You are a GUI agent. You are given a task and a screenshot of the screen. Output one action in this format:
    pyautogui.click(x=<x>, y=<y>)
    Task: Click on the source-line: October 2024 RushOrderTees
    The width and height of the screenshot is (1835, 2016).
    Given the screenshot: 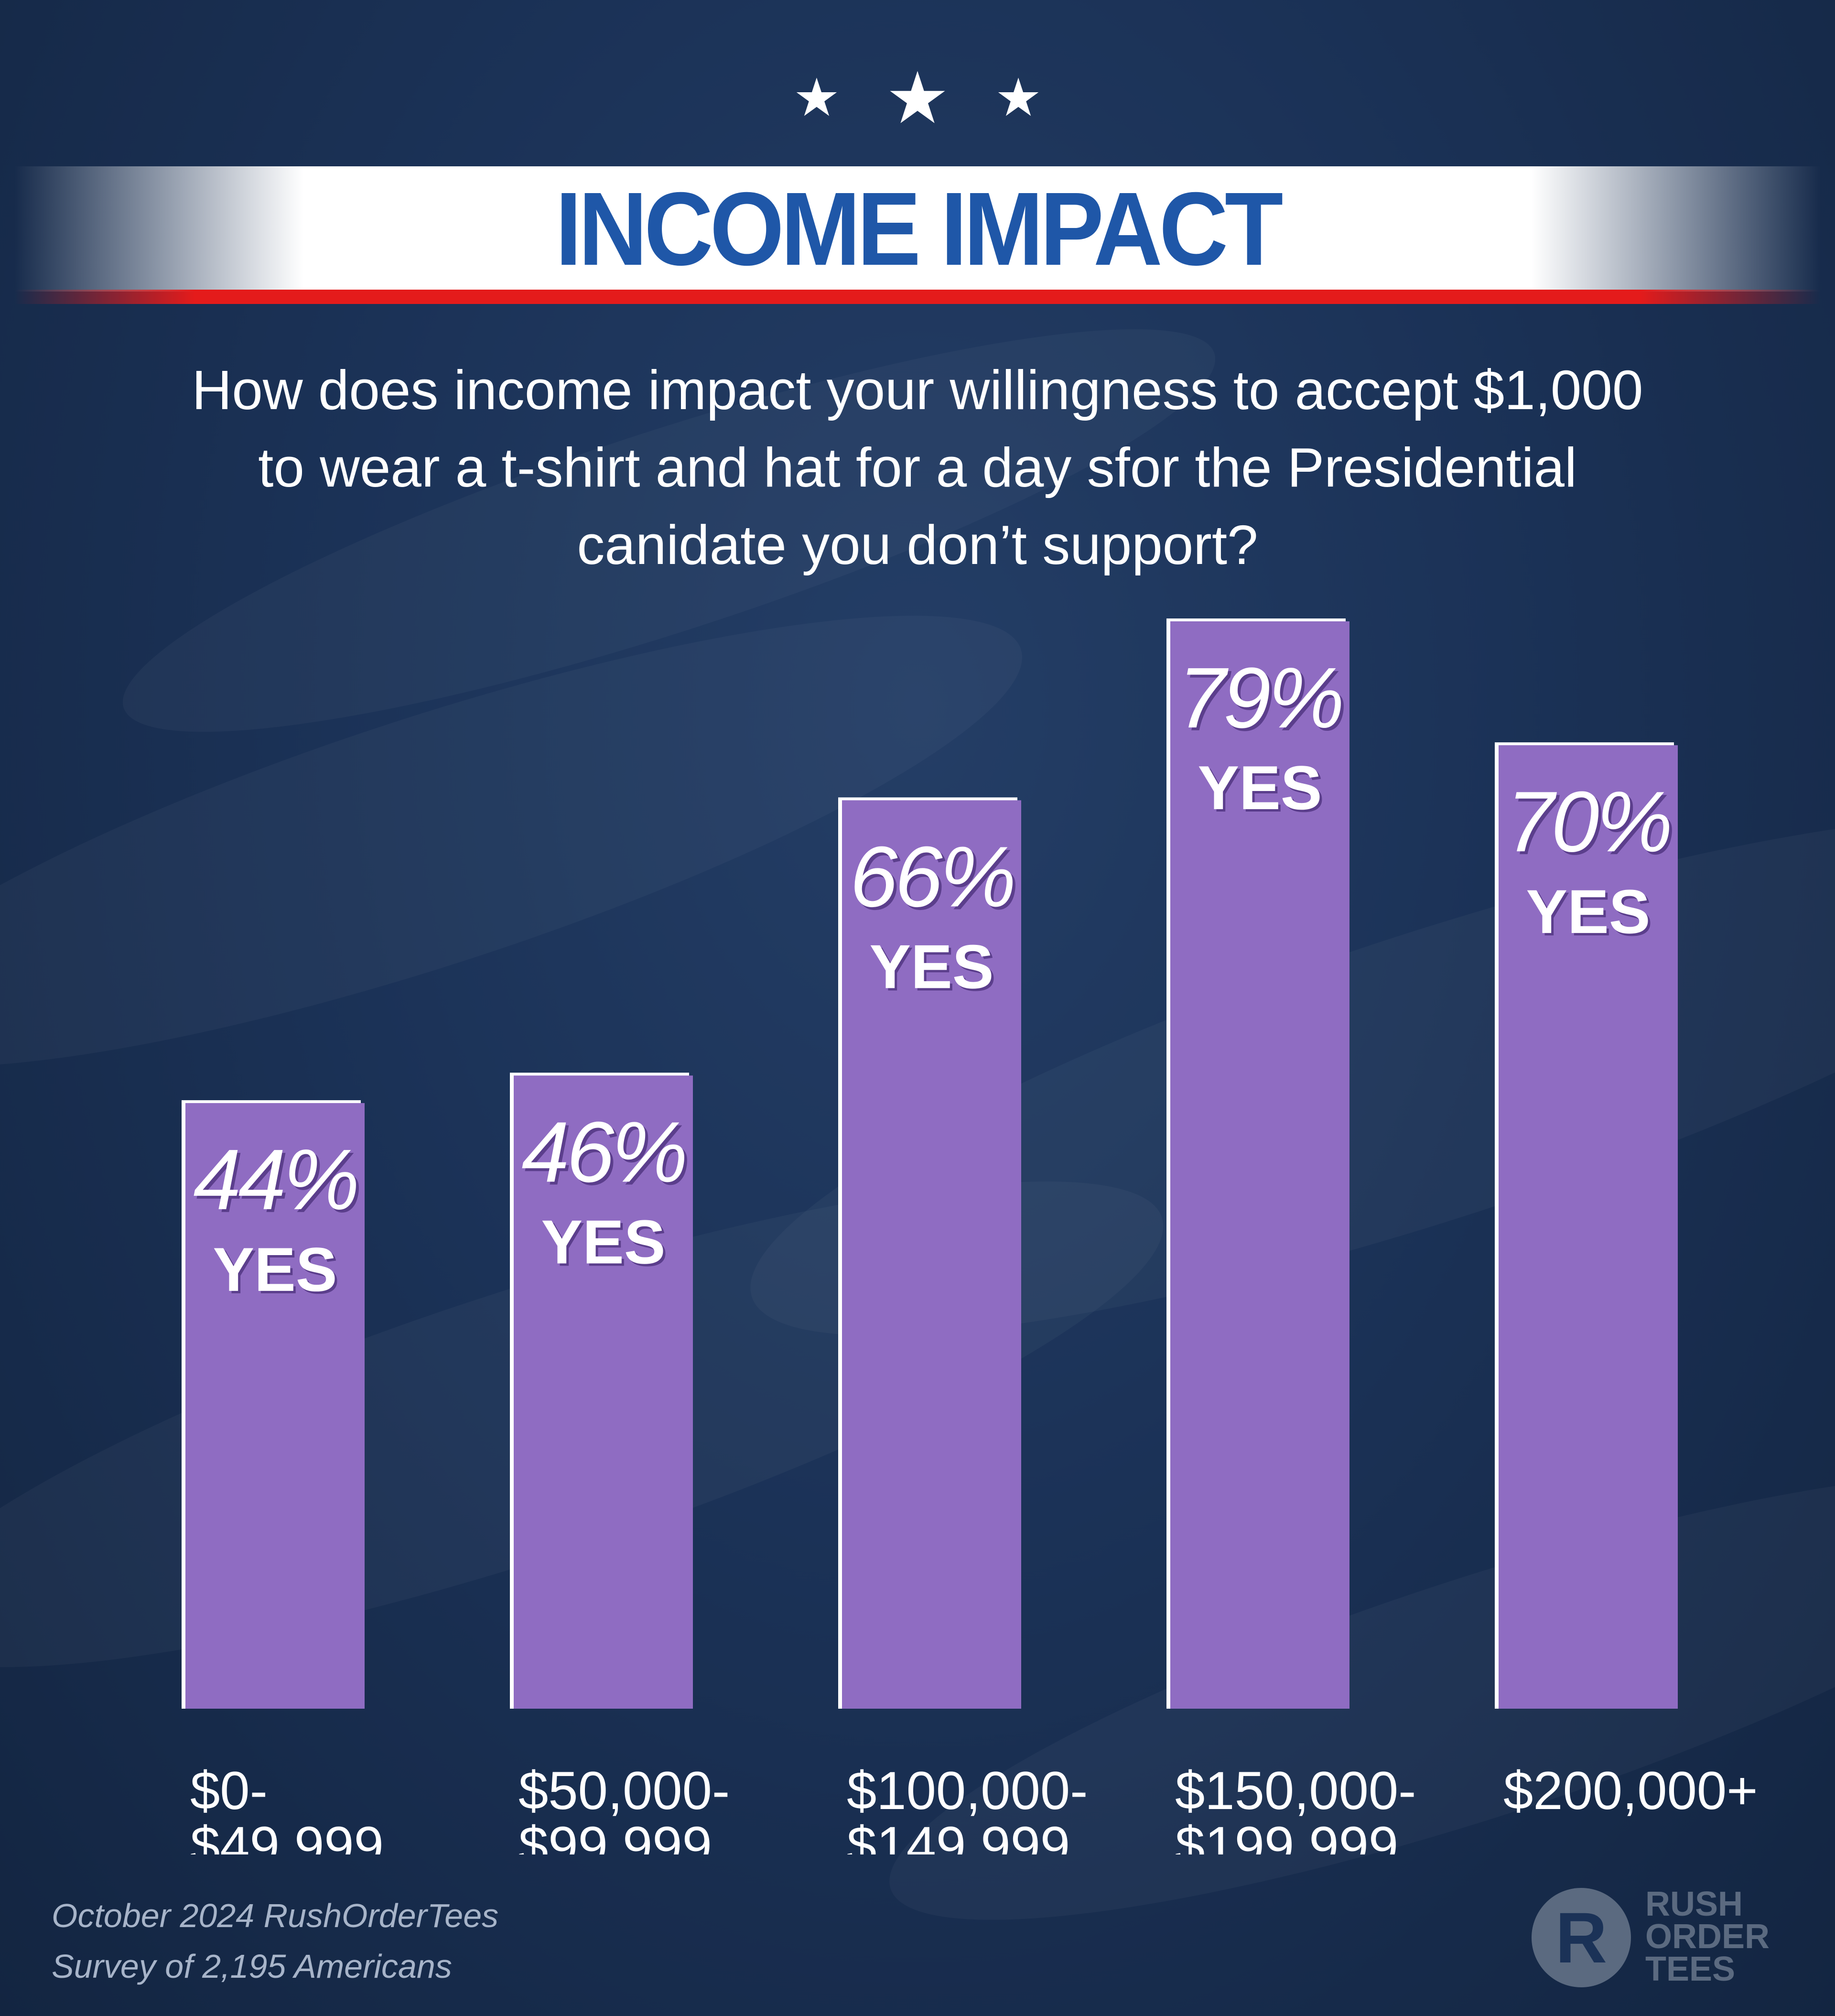 What is the action you would take?
    pyautogui.click(x=275, y=1915)
    